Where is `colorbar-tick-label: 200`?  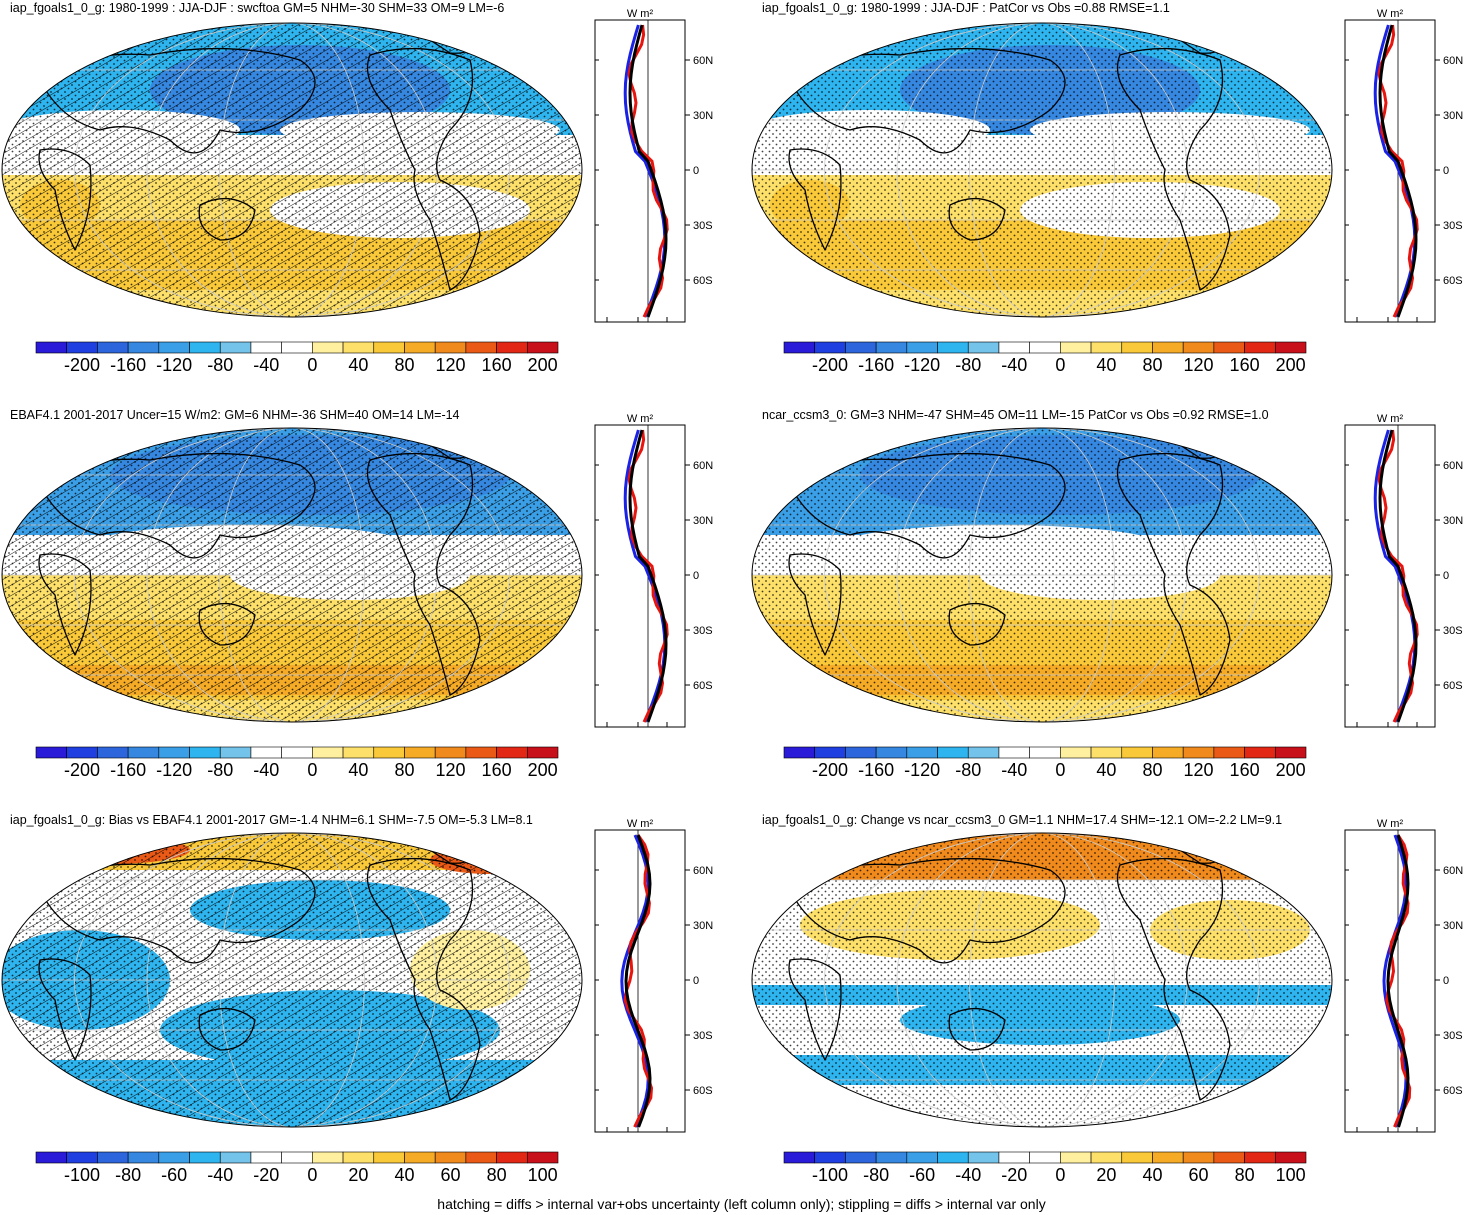
colorbar-tick-label: 200 is located at coordinates (1290, 365).